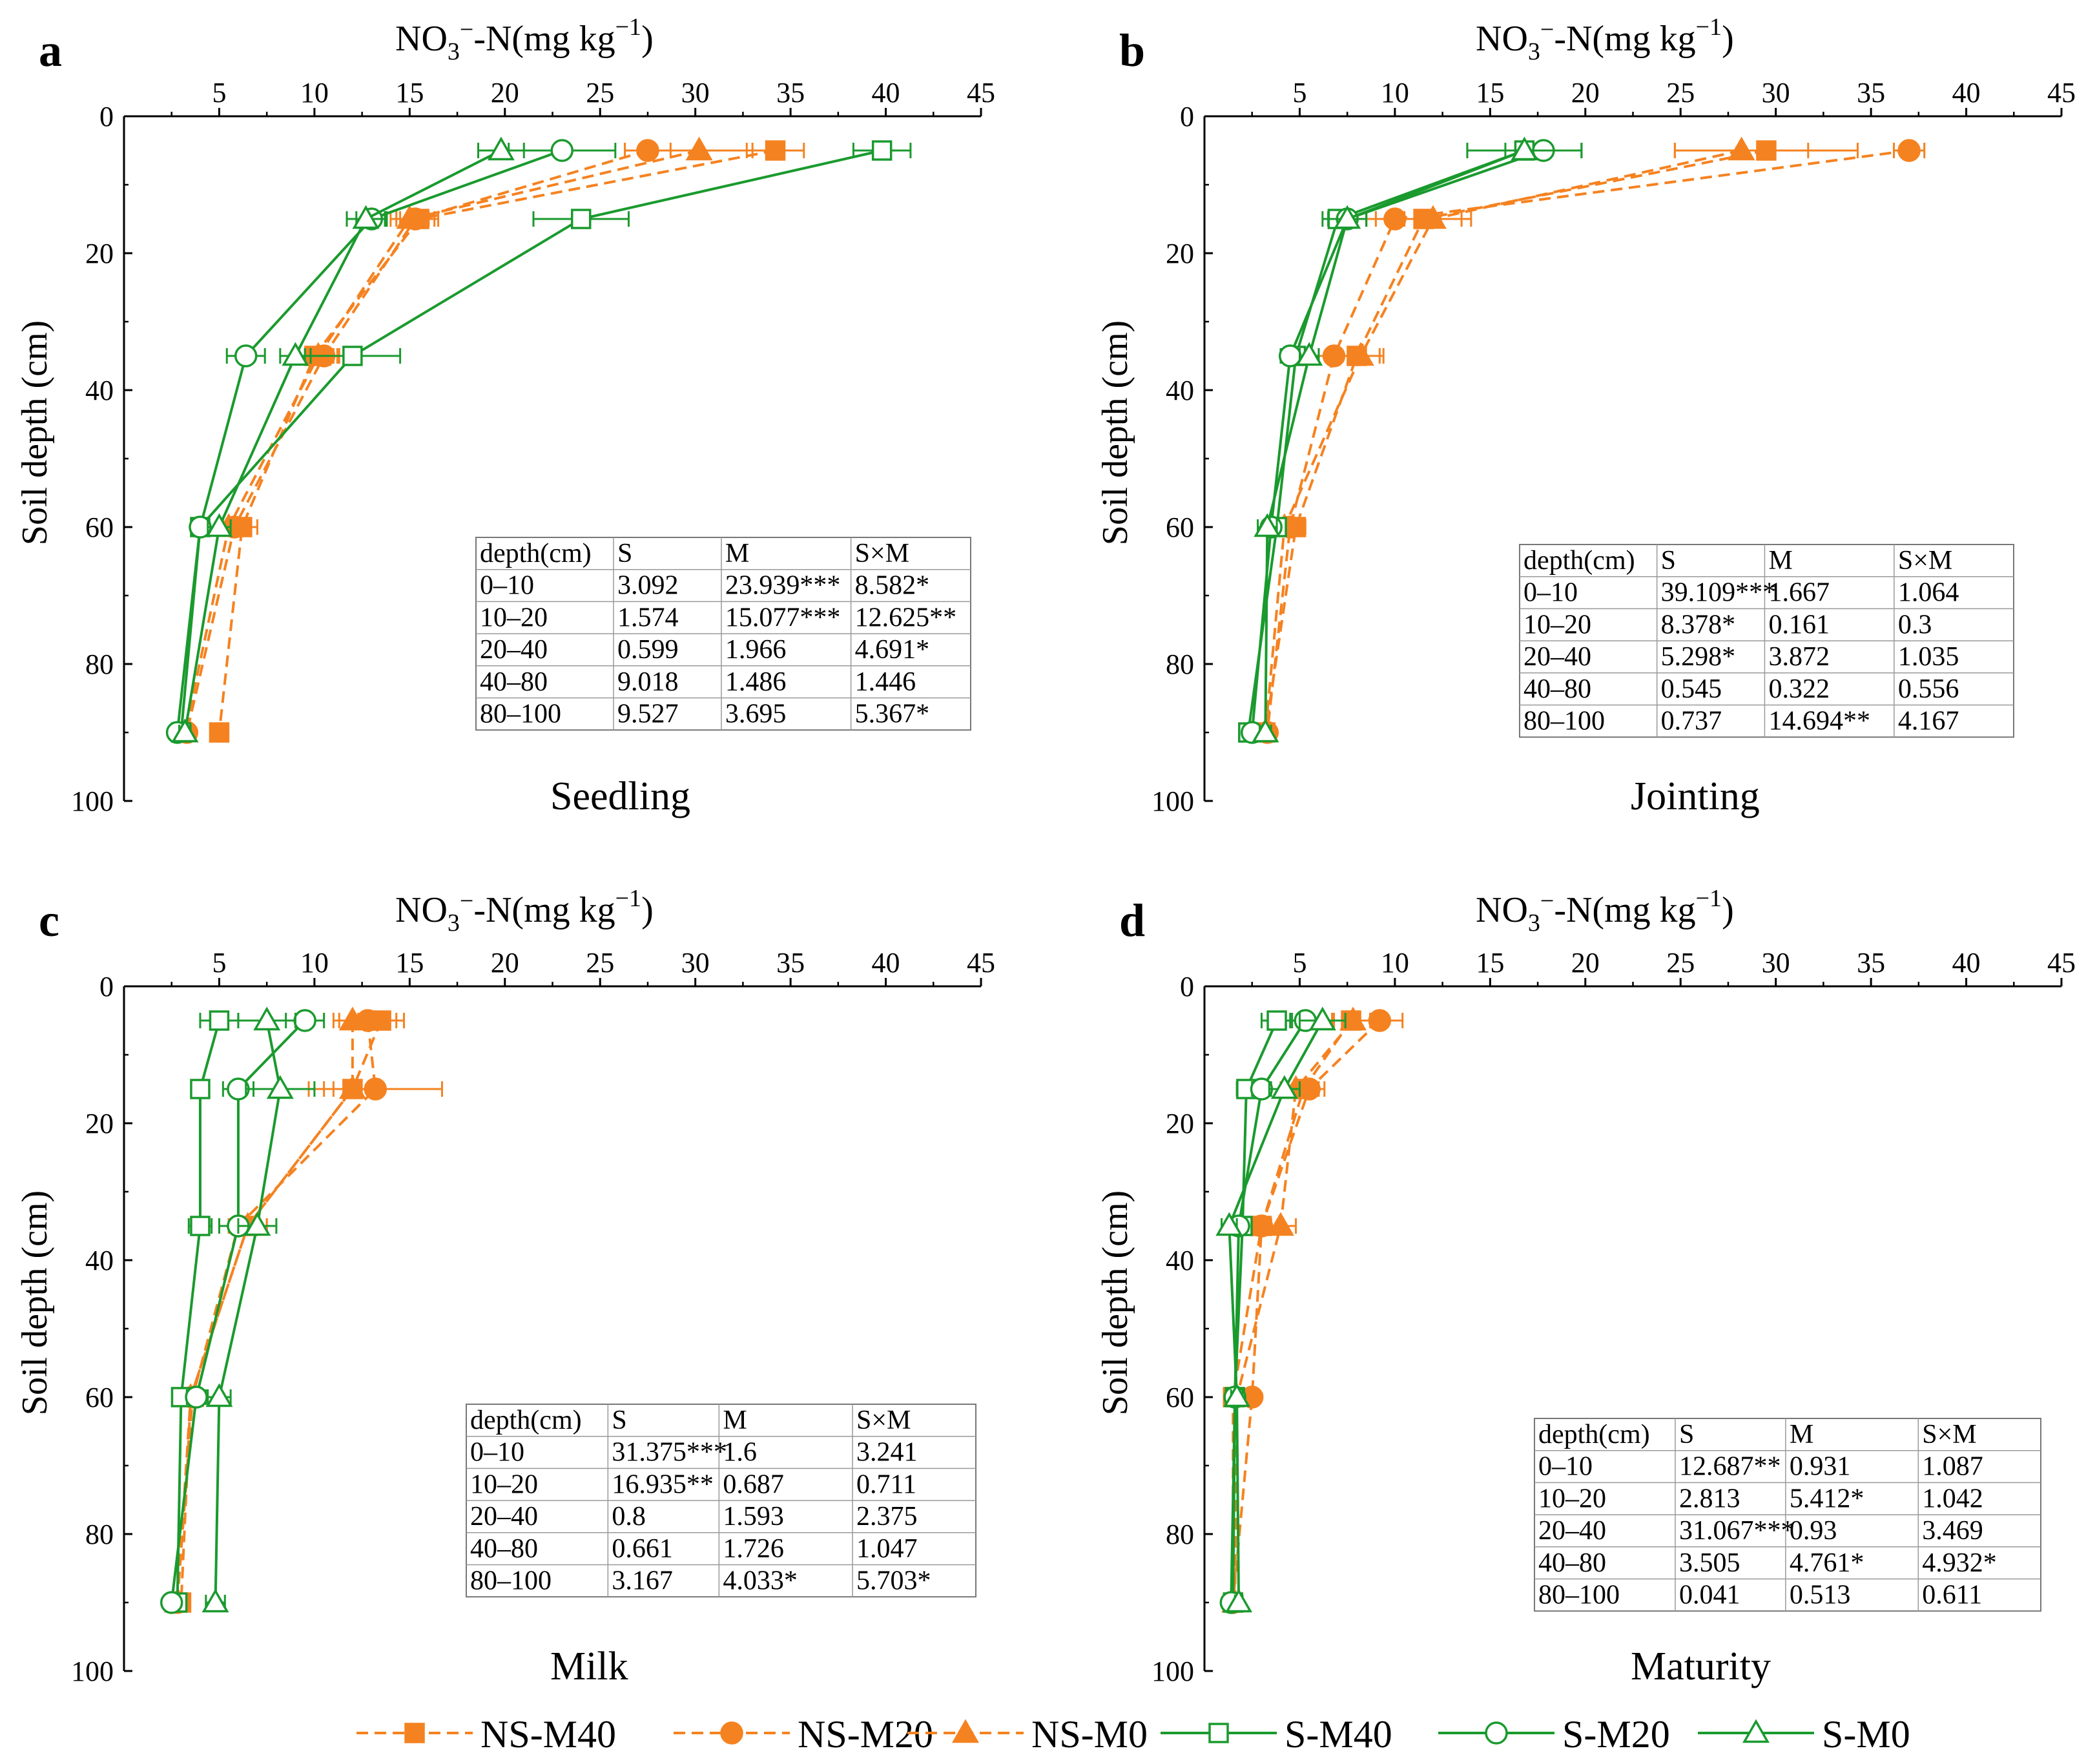  Describe the element at coordinates (1276, 1734) in the screenshot. I see `legend-item-S-M40: S-M40` at that location.